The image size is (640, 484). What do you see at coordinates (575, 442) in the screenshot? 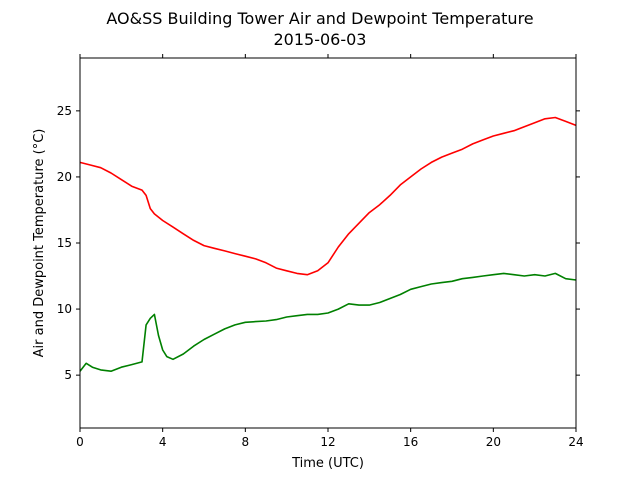
I see `x-tick-label: 24` at bounding box center [575, 442].